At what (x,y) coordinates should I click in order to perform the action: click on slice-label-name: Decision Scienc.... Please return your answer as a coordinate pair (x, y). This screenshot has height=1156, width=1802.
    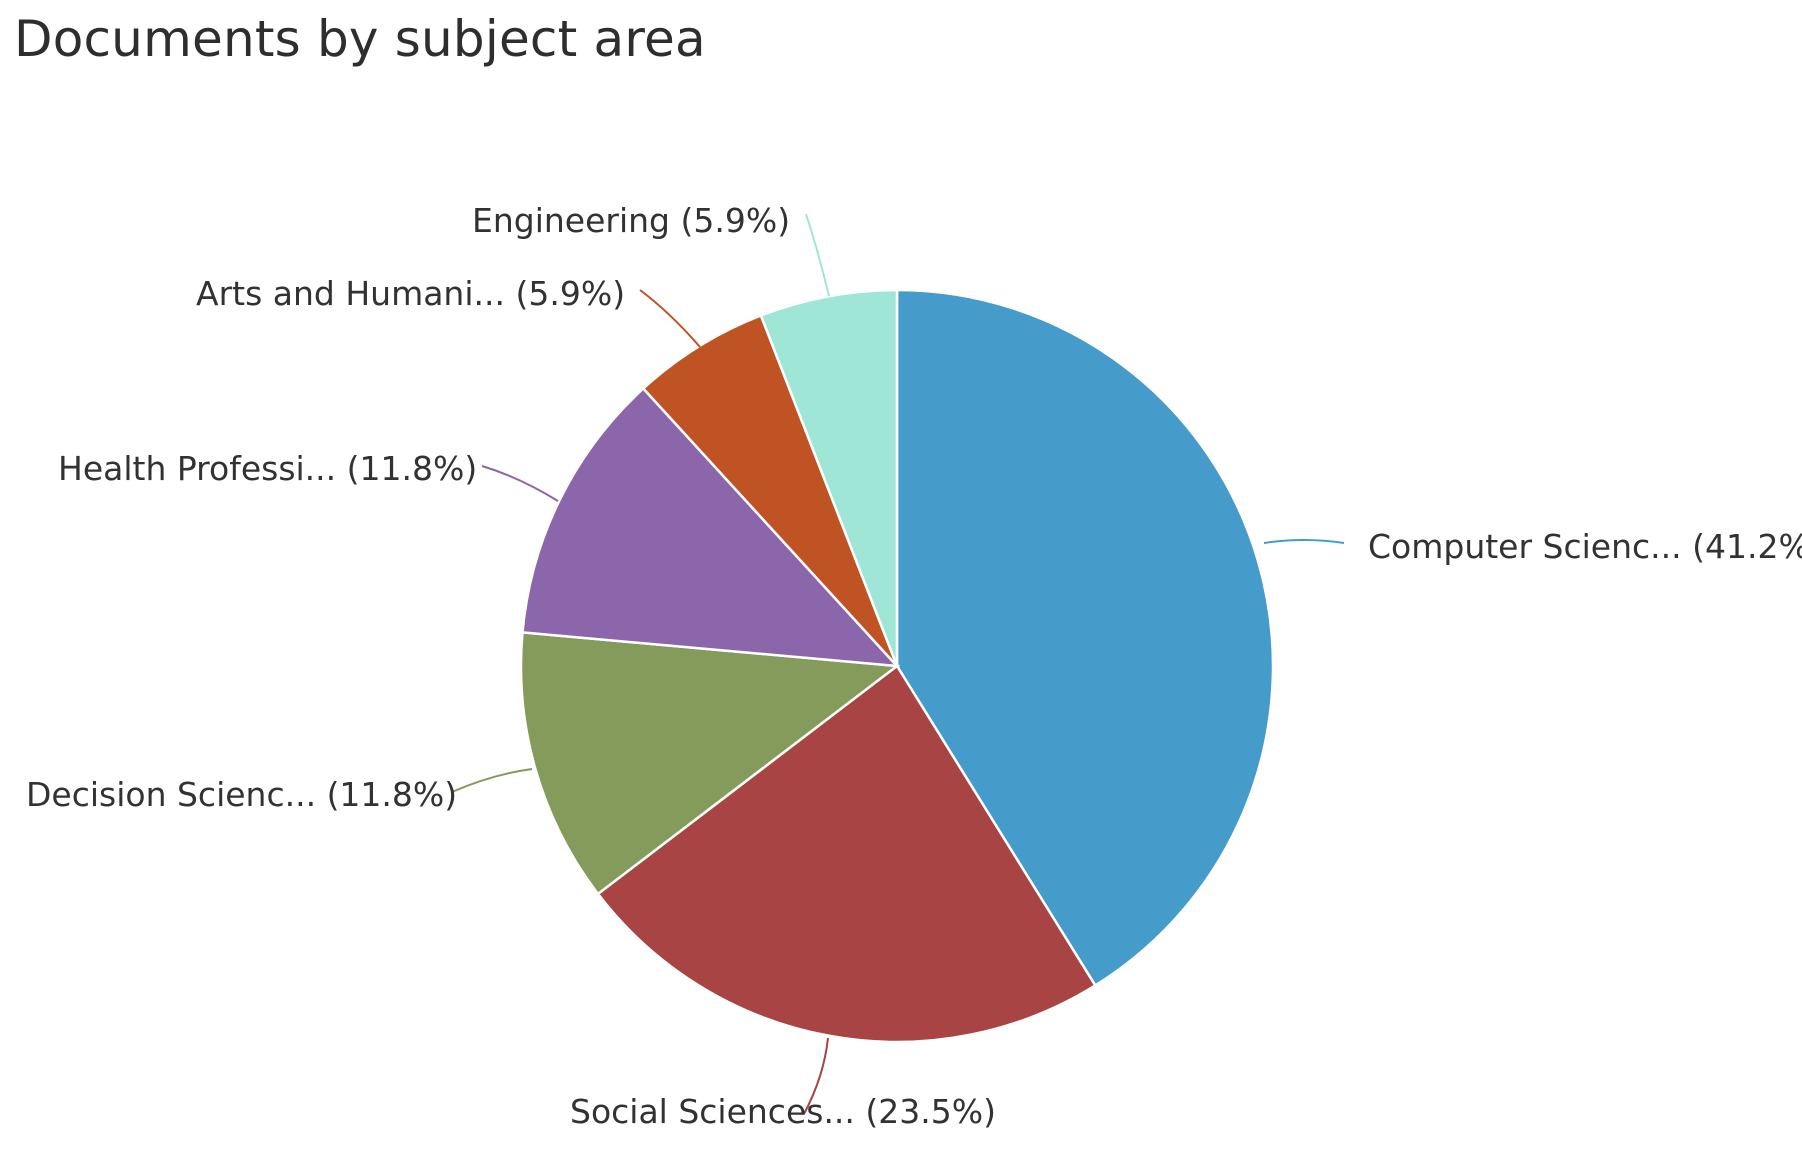
    Looking at the image, I should click on (176, 794).